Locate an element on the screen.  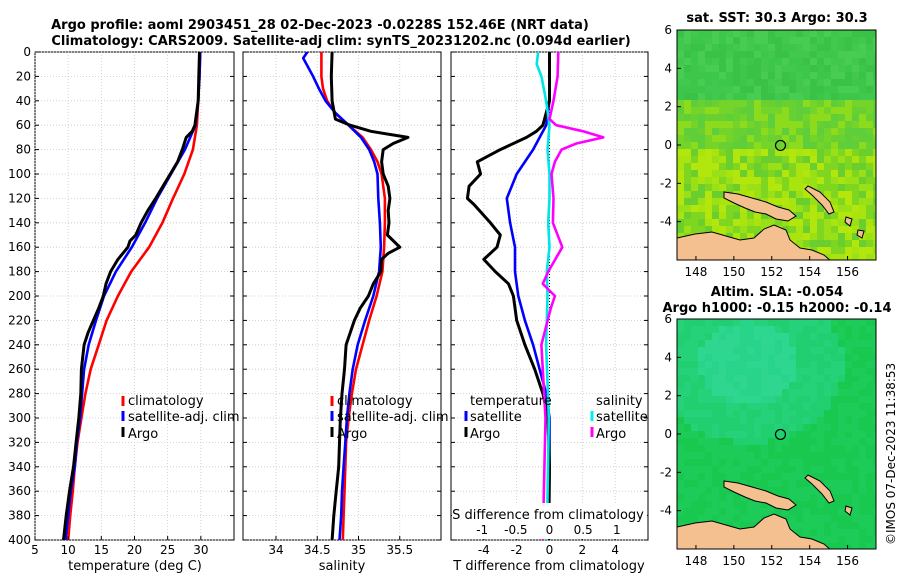
x-tick-label: 34 is located at coordinates (275, 550).